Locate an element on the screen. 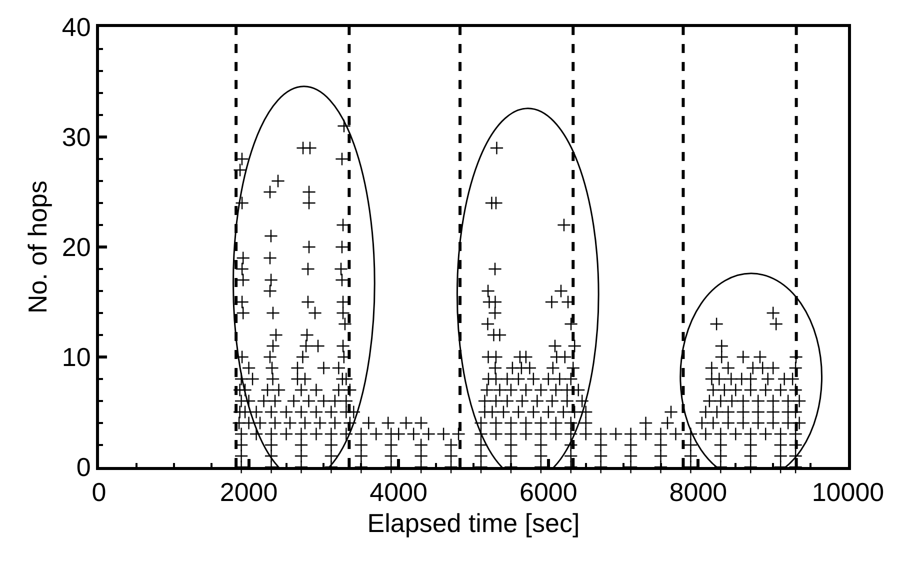 The image size is (904, 569). y-axis-title: No. of hops is located at coordinates (37, 247).